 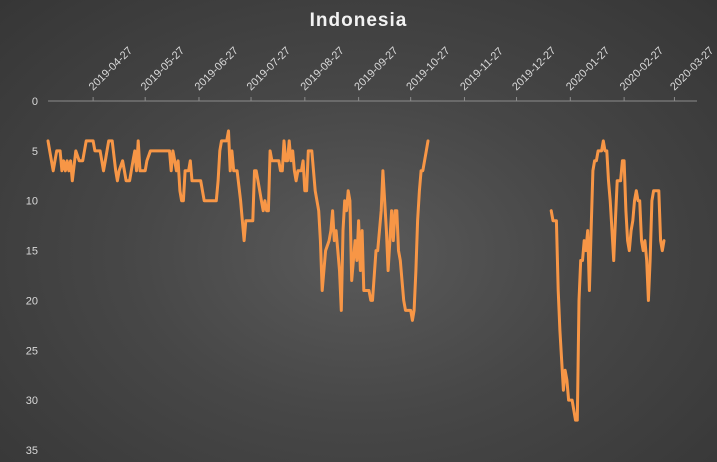 What do you see at coordinates (35, 102) in the screenshot?
I see `y-tick-label: 0` at bounding box center [35, 102].